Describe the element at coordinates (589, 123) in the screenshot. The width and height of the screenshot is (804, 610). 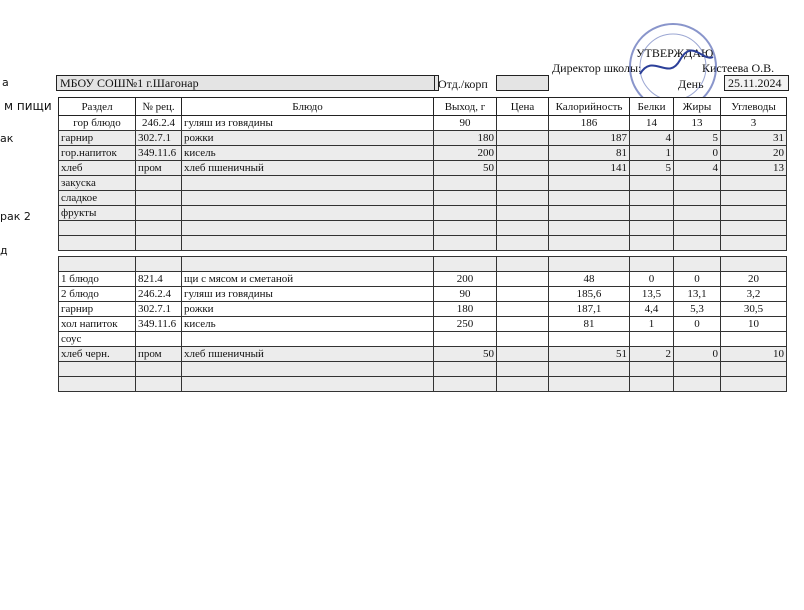
I see `cell-calories: 186` at that location.